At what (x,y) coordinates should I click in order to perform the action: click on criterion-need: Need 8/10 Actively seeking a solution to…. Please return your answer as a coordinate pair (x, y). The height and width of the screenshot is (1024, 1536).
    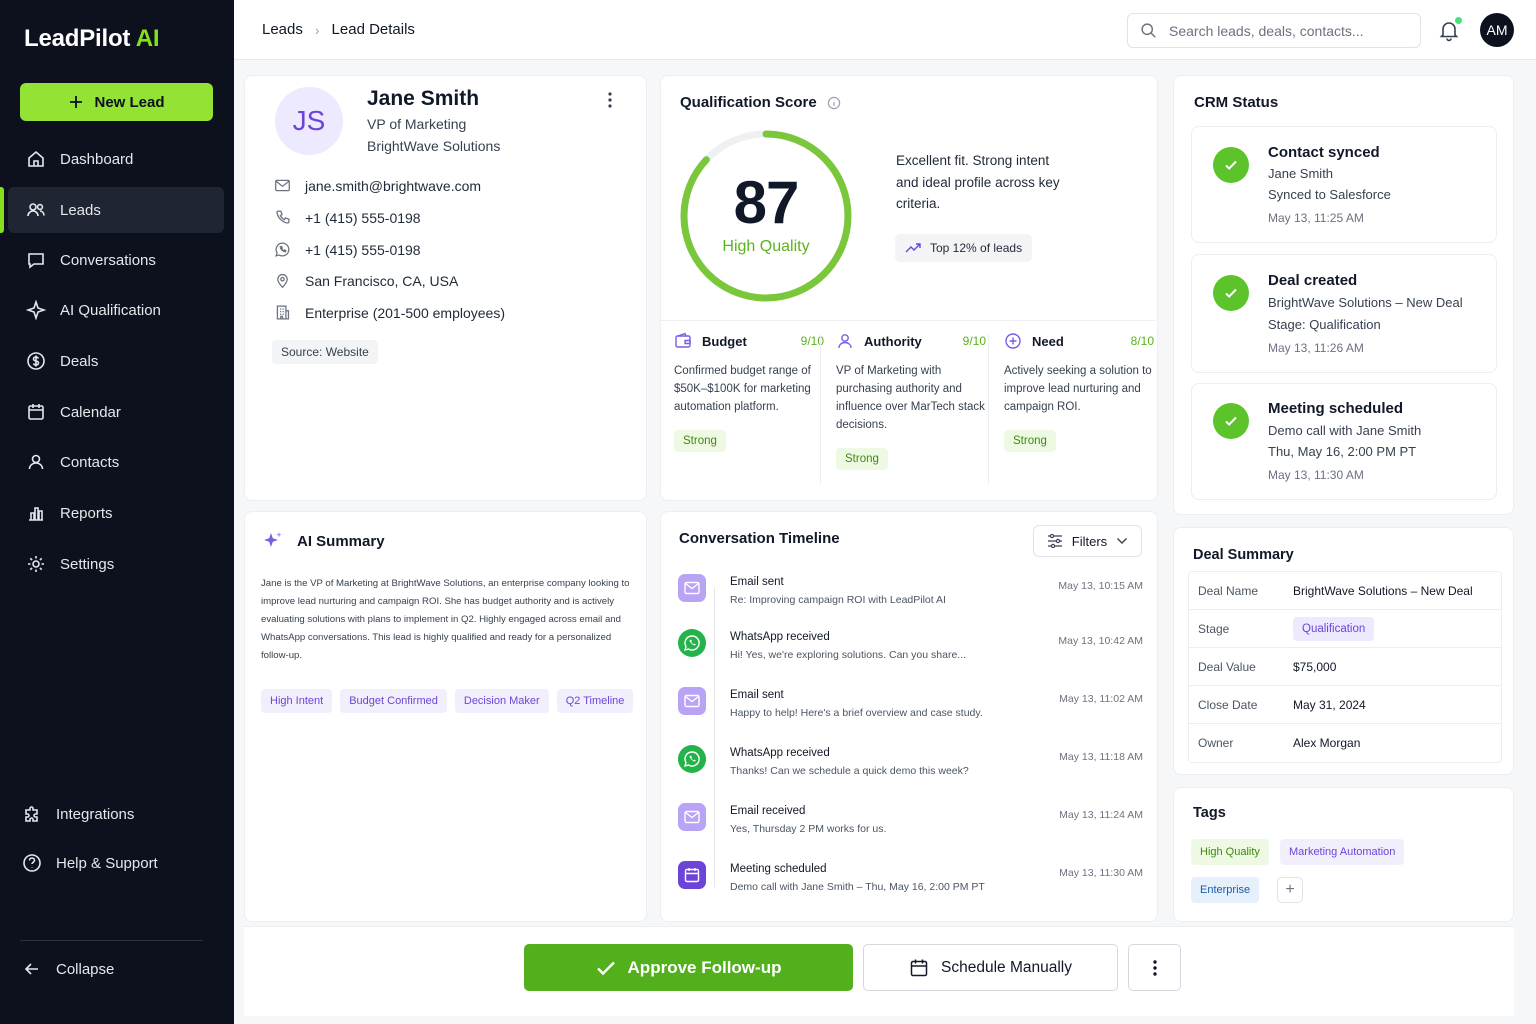
    Looking at the image, I should click on (1079, 392).